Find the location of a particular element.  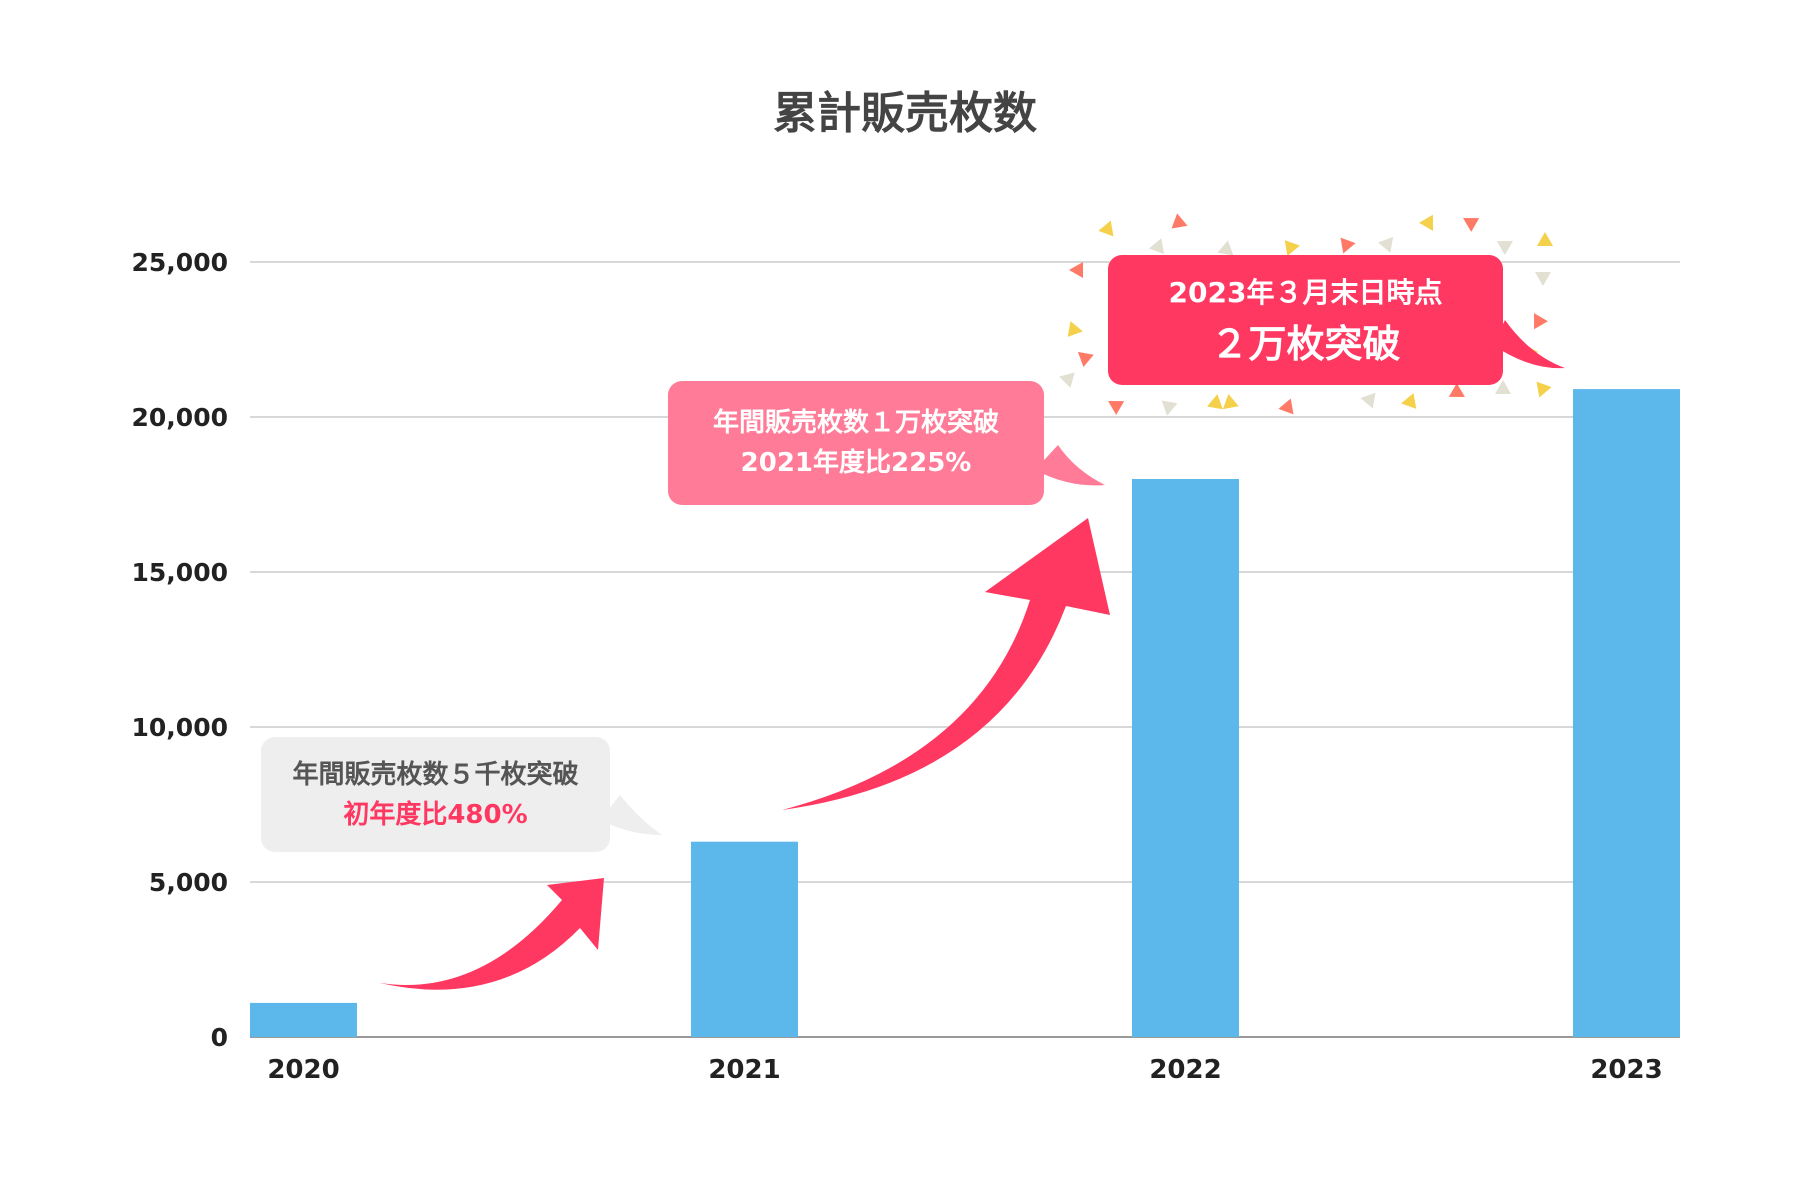

callout-2023: 2023年３月末日時点 ２万枚突破 is located at coordinates (1305, 320).